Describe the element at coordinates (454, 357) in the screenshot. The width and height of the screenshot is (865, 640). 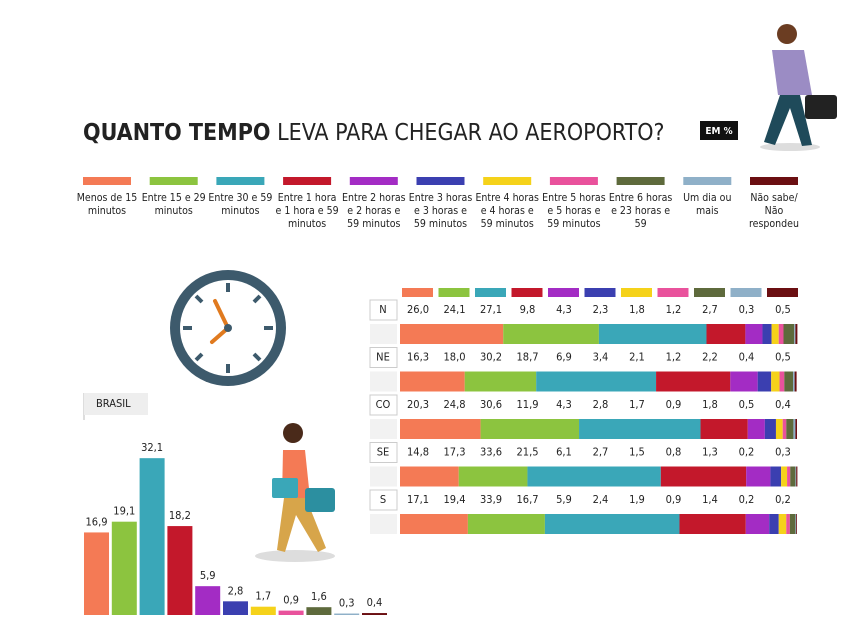
I see `value-label: 18,0` at that location.